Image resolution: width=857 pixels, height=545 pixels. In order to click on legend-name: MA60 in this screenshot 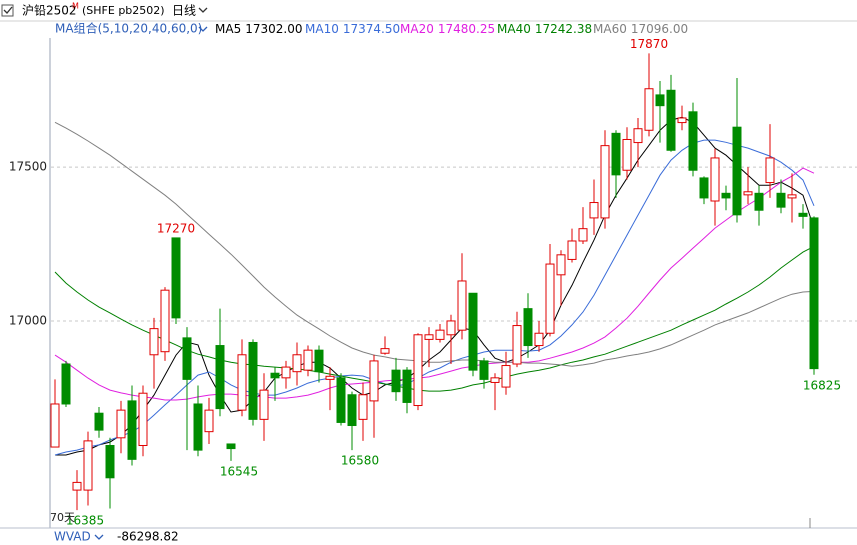, I will do `click(610, 29)`.